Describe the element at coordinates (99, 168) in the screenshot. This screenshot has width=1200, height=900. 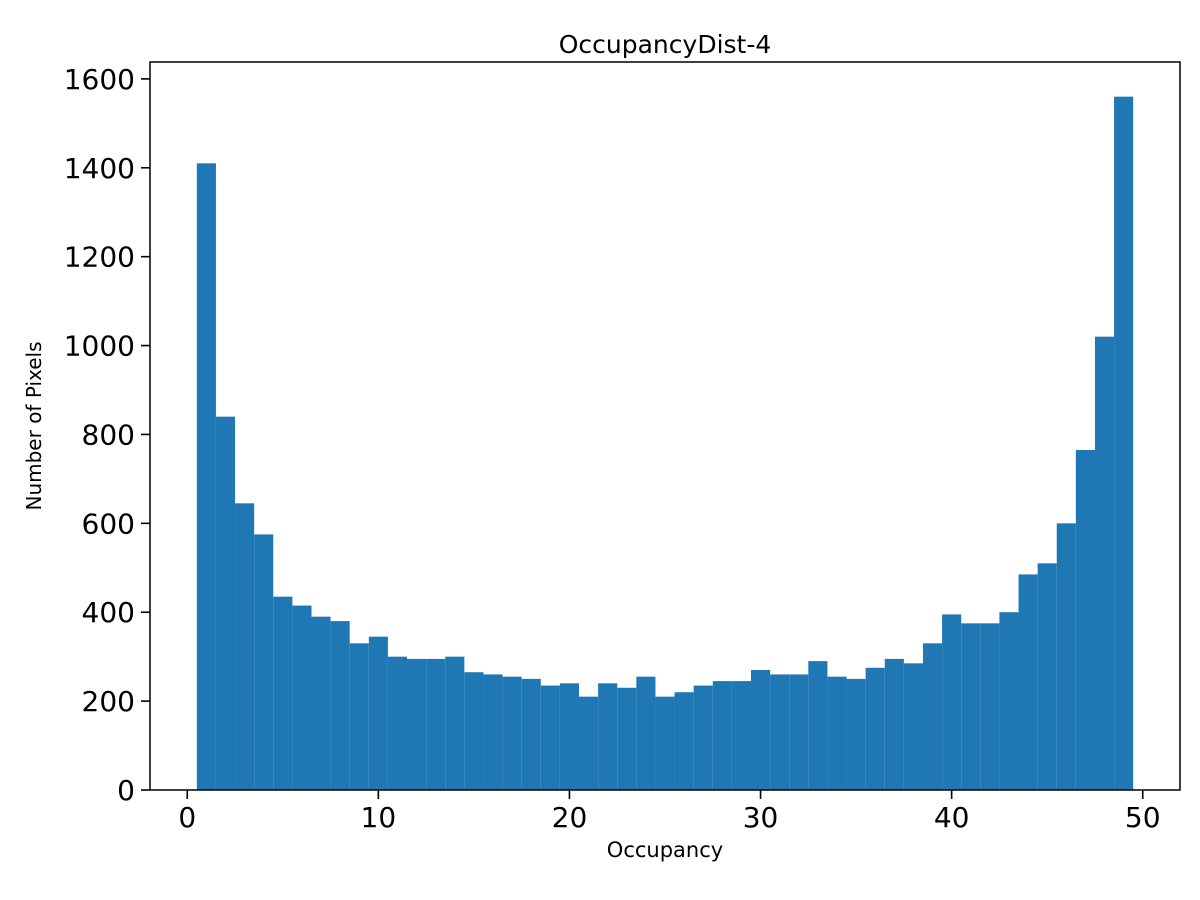
I see `y-tick-label: 1400` at that location.